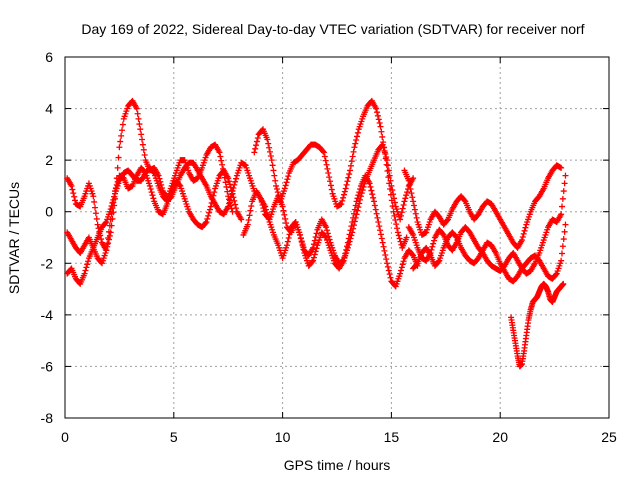  Describe the element at coordinates (609, 437) in the screenshot. I see `x-tick-label: 25` at that location.